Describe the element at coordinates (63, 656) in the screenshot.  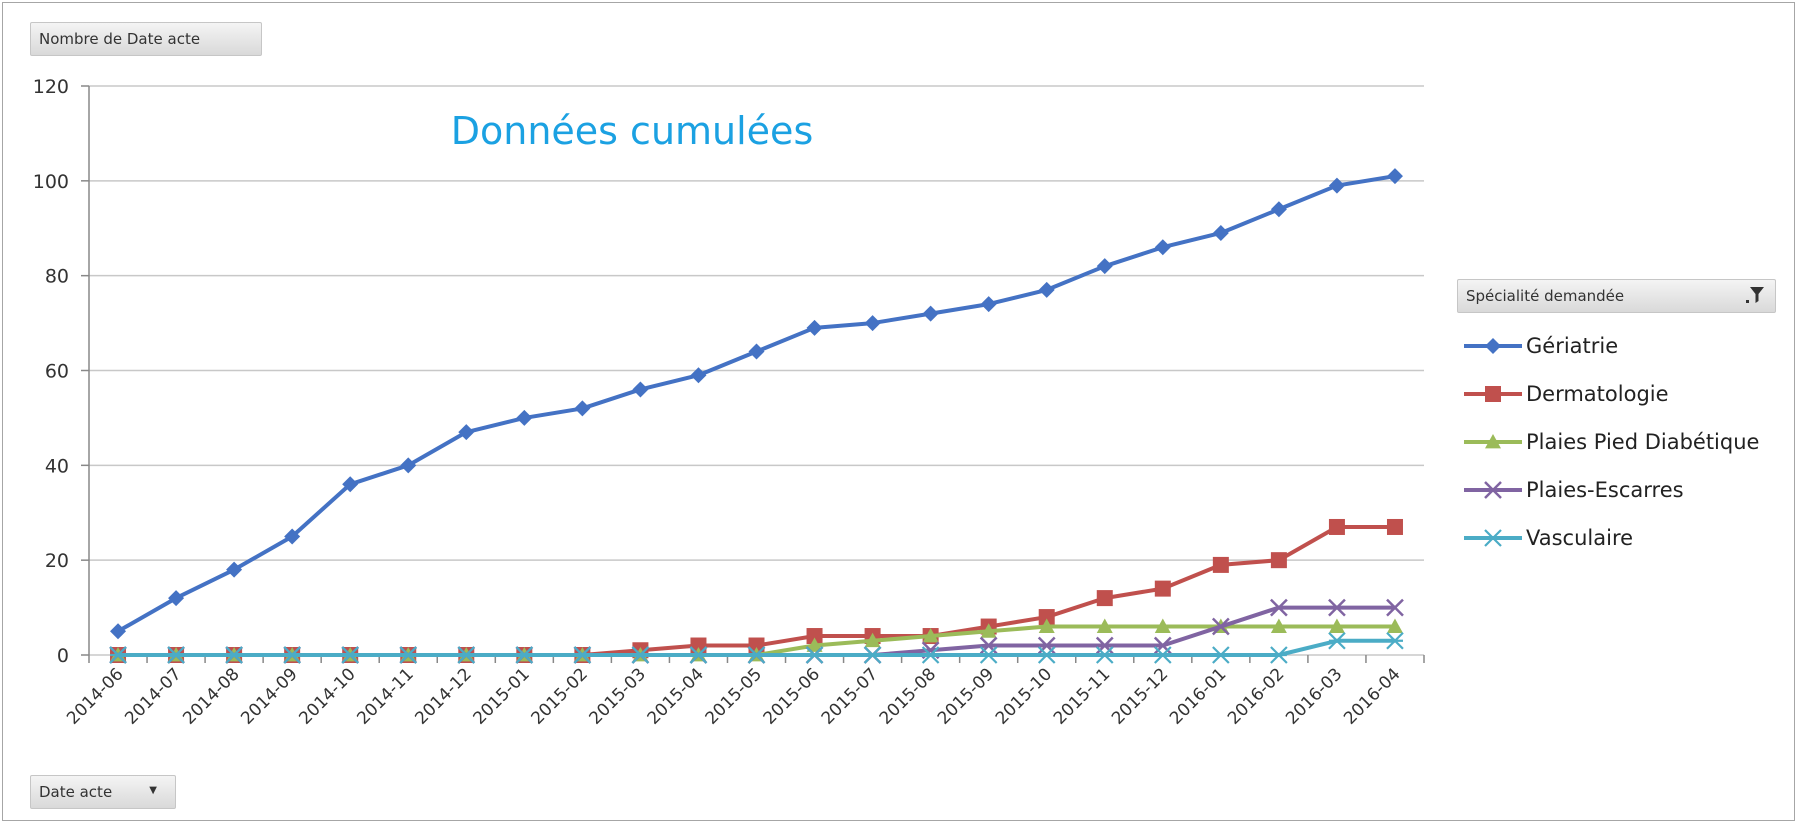
I see `y-tick-label: 0` at that location.